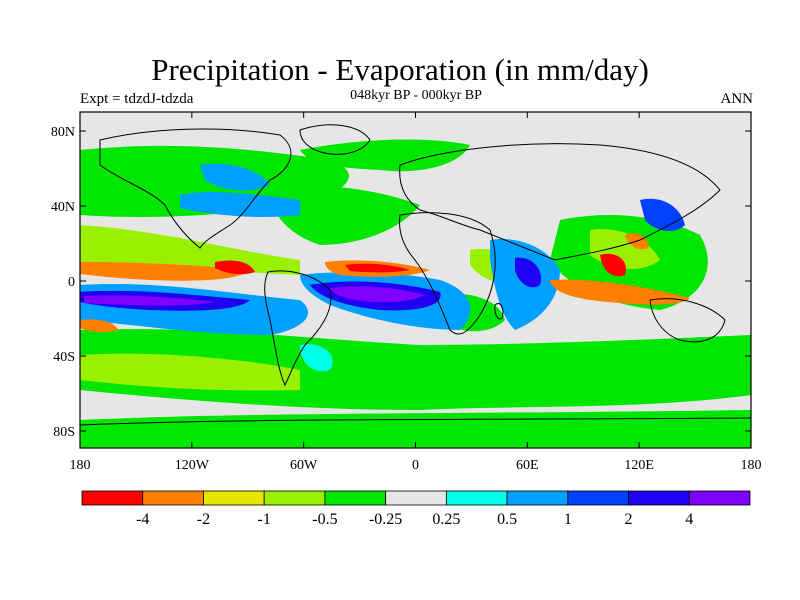 This screenshot has width=800, height=600. Describe the element at coordinates (737, 99) in the screenshot. I see `season-label: ANN` at that location.